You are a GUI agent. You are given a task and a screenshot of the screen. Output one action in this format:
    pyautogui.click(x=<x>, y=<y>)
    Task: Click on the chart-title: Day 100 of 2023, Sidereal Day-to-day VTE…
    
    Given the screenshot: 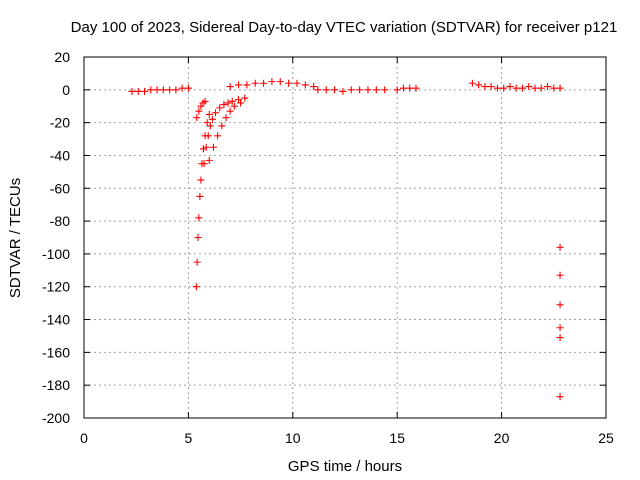 What is the action you would take?
    pyautogui.click(x=344, y=27)
    